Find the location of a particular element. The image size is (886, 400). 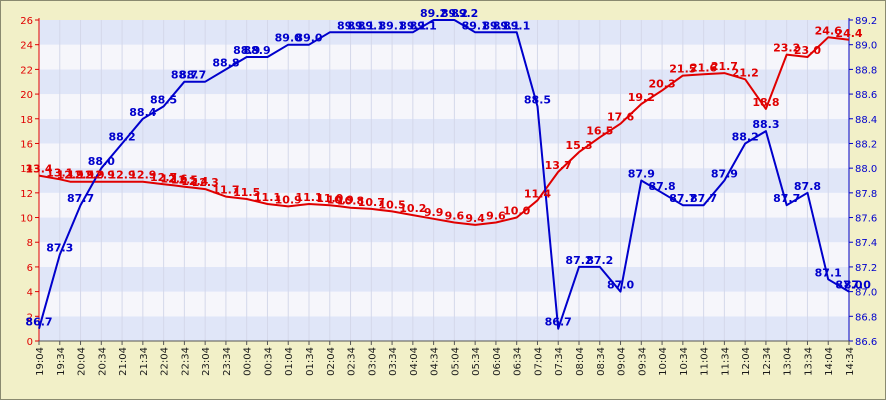

right-axis-tick-label: 89.0 is located at coordinates (866, 46).